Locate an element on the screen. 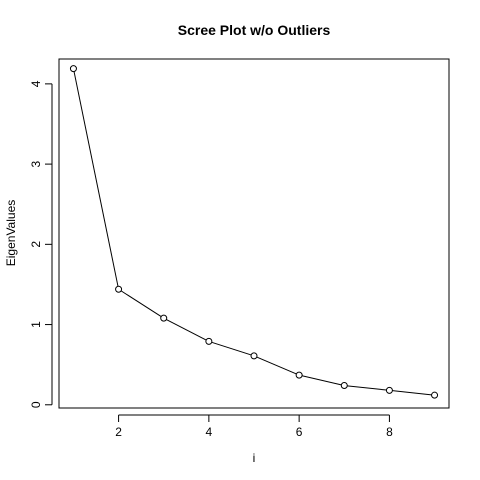 This screenshot has width=480, height=480. x-tick-label: 6 is located at coordinates (299, 432).